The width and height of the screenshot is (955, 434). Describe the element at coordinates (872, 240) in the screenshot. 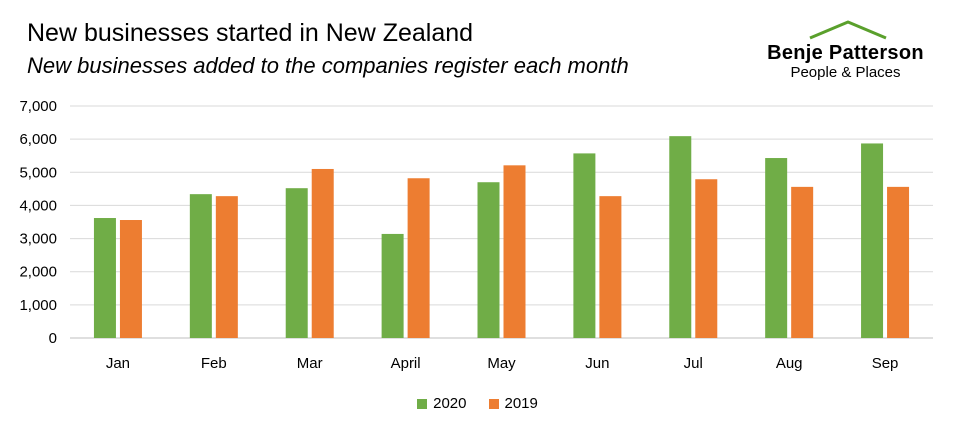

I see `bar-2020-sep` at that location.